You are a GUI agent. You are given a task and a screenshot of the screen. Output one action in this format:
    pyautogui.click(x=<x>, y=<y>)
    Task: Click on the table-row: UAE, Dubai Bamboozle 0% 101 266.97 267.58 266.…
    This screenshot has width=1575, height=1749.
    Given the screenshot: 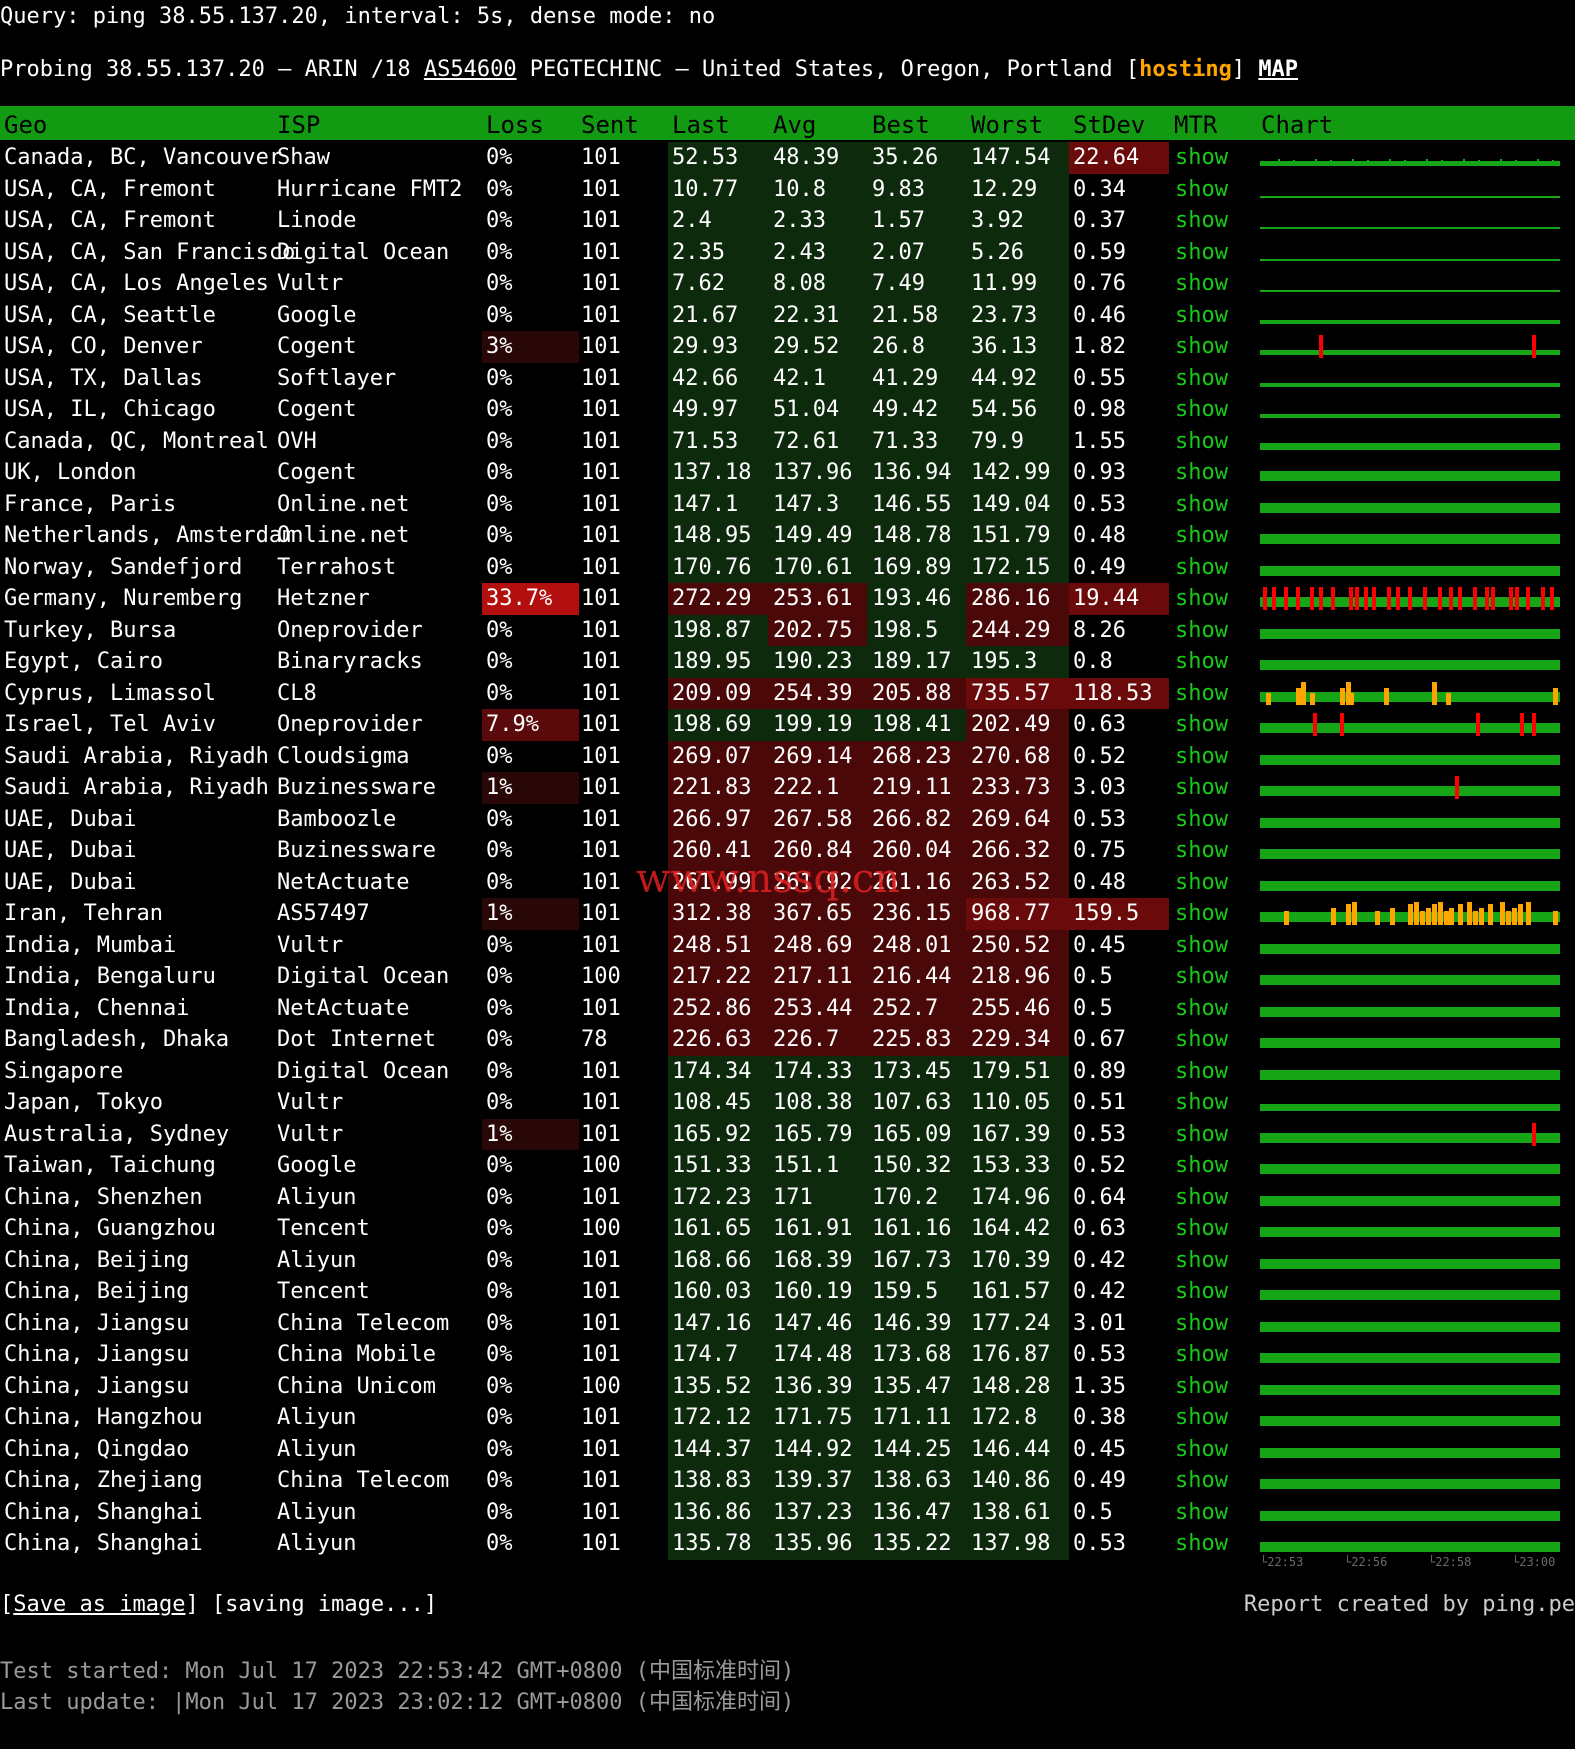 What is the action you would take?
    pyautogui.click(x=787, y=819)
    